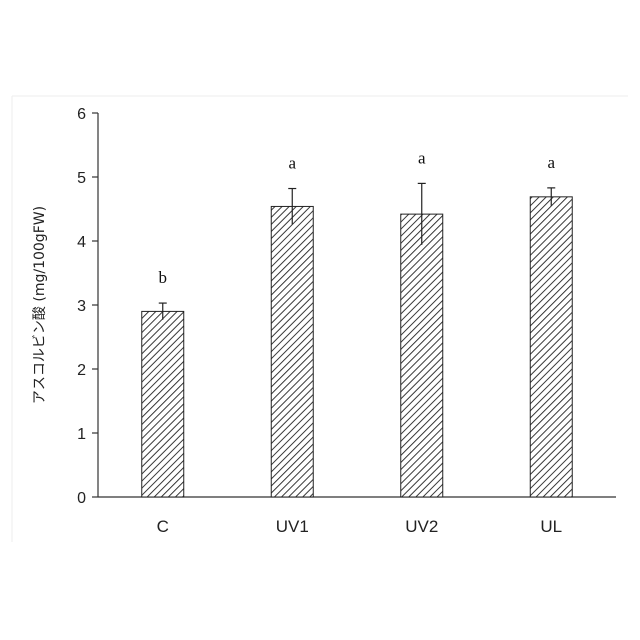 The width and height of the screenshot is (640, 640). I want to click on bar-ul, so click(551, 347).